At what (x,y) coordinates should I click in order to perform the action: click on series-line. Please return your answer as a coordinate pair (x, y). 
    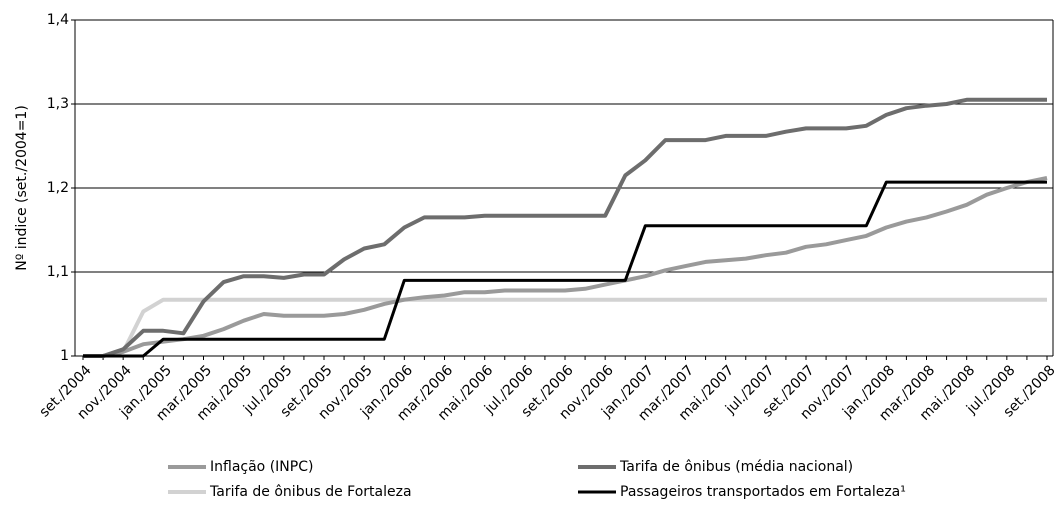
    Looking at the image, I should click on (565, 327).